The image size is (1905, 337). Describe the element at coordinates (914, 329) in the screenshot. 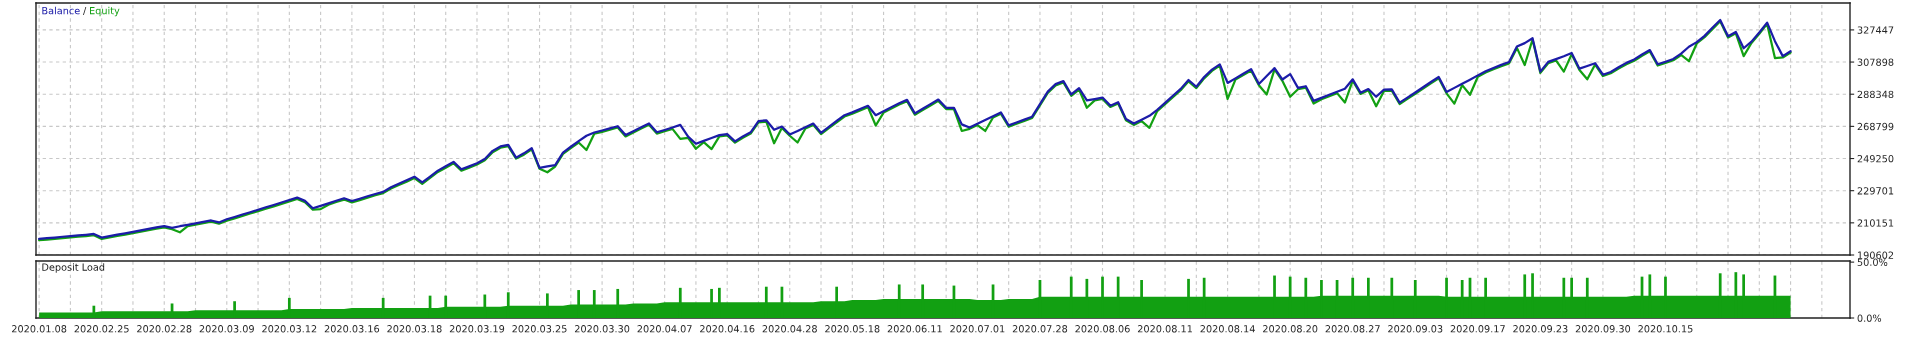

I see `x-tick-label: 2020.06.11` at that location.